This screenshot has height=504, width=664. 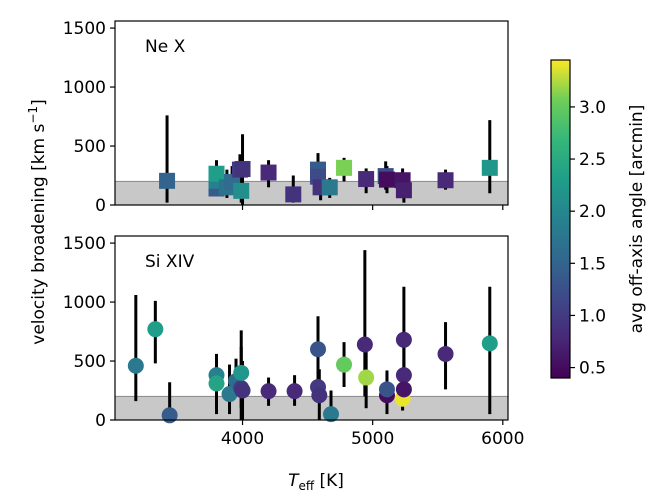 What do you see at coordinates (84, 303) in the screenshot?
I see `si-xiv-y-tick-label: 1000` at bounding box center [84, 303].